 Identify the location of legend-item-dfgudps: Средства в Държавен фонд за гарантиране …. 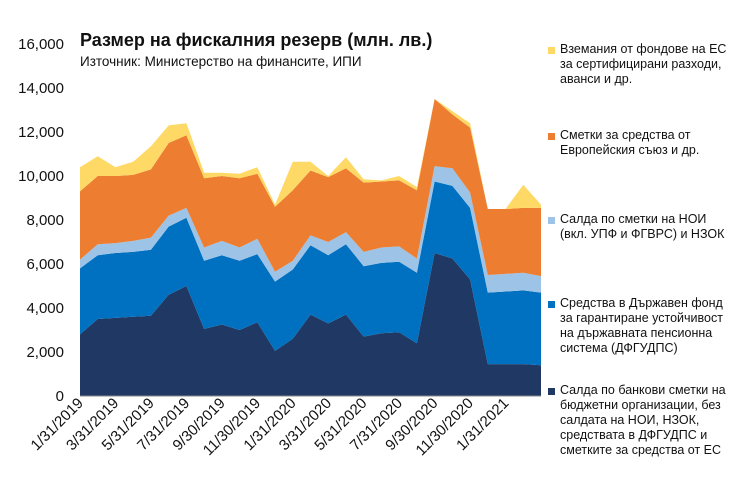
(642, 326).